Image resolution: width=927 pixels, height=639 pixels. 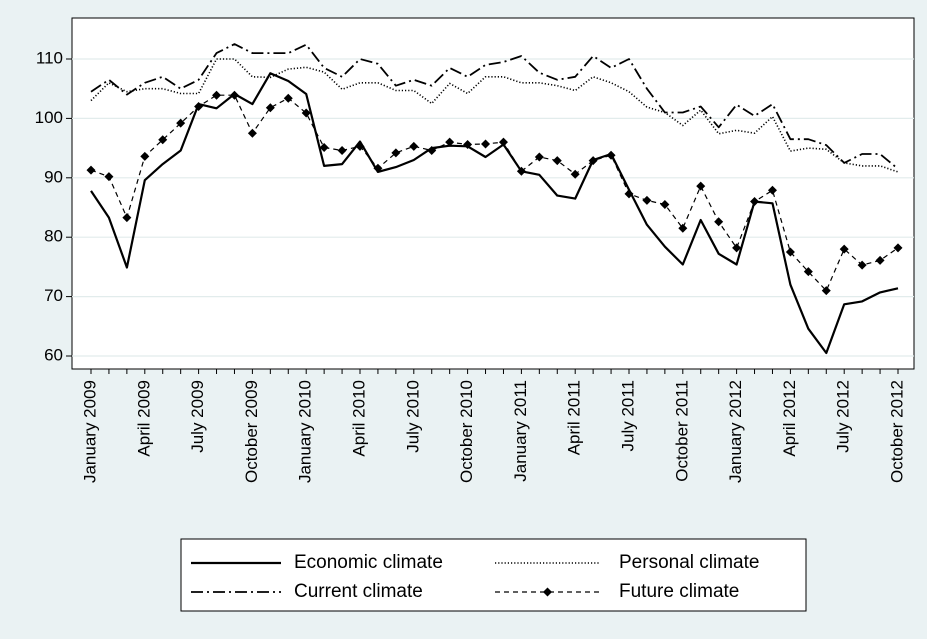 What do you see at coordinates (368, 562) in the screenshot?
I see `legend-label: Economic climate` at bounding box center [368, 562].